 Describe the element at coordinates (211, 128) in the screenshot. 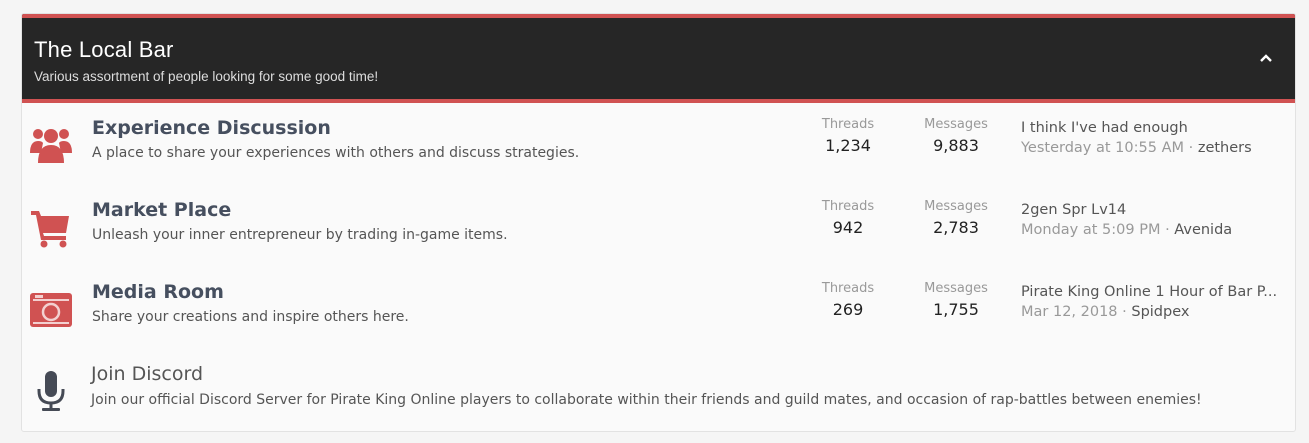

I see `forum-title: Experience Discussion` at that location.